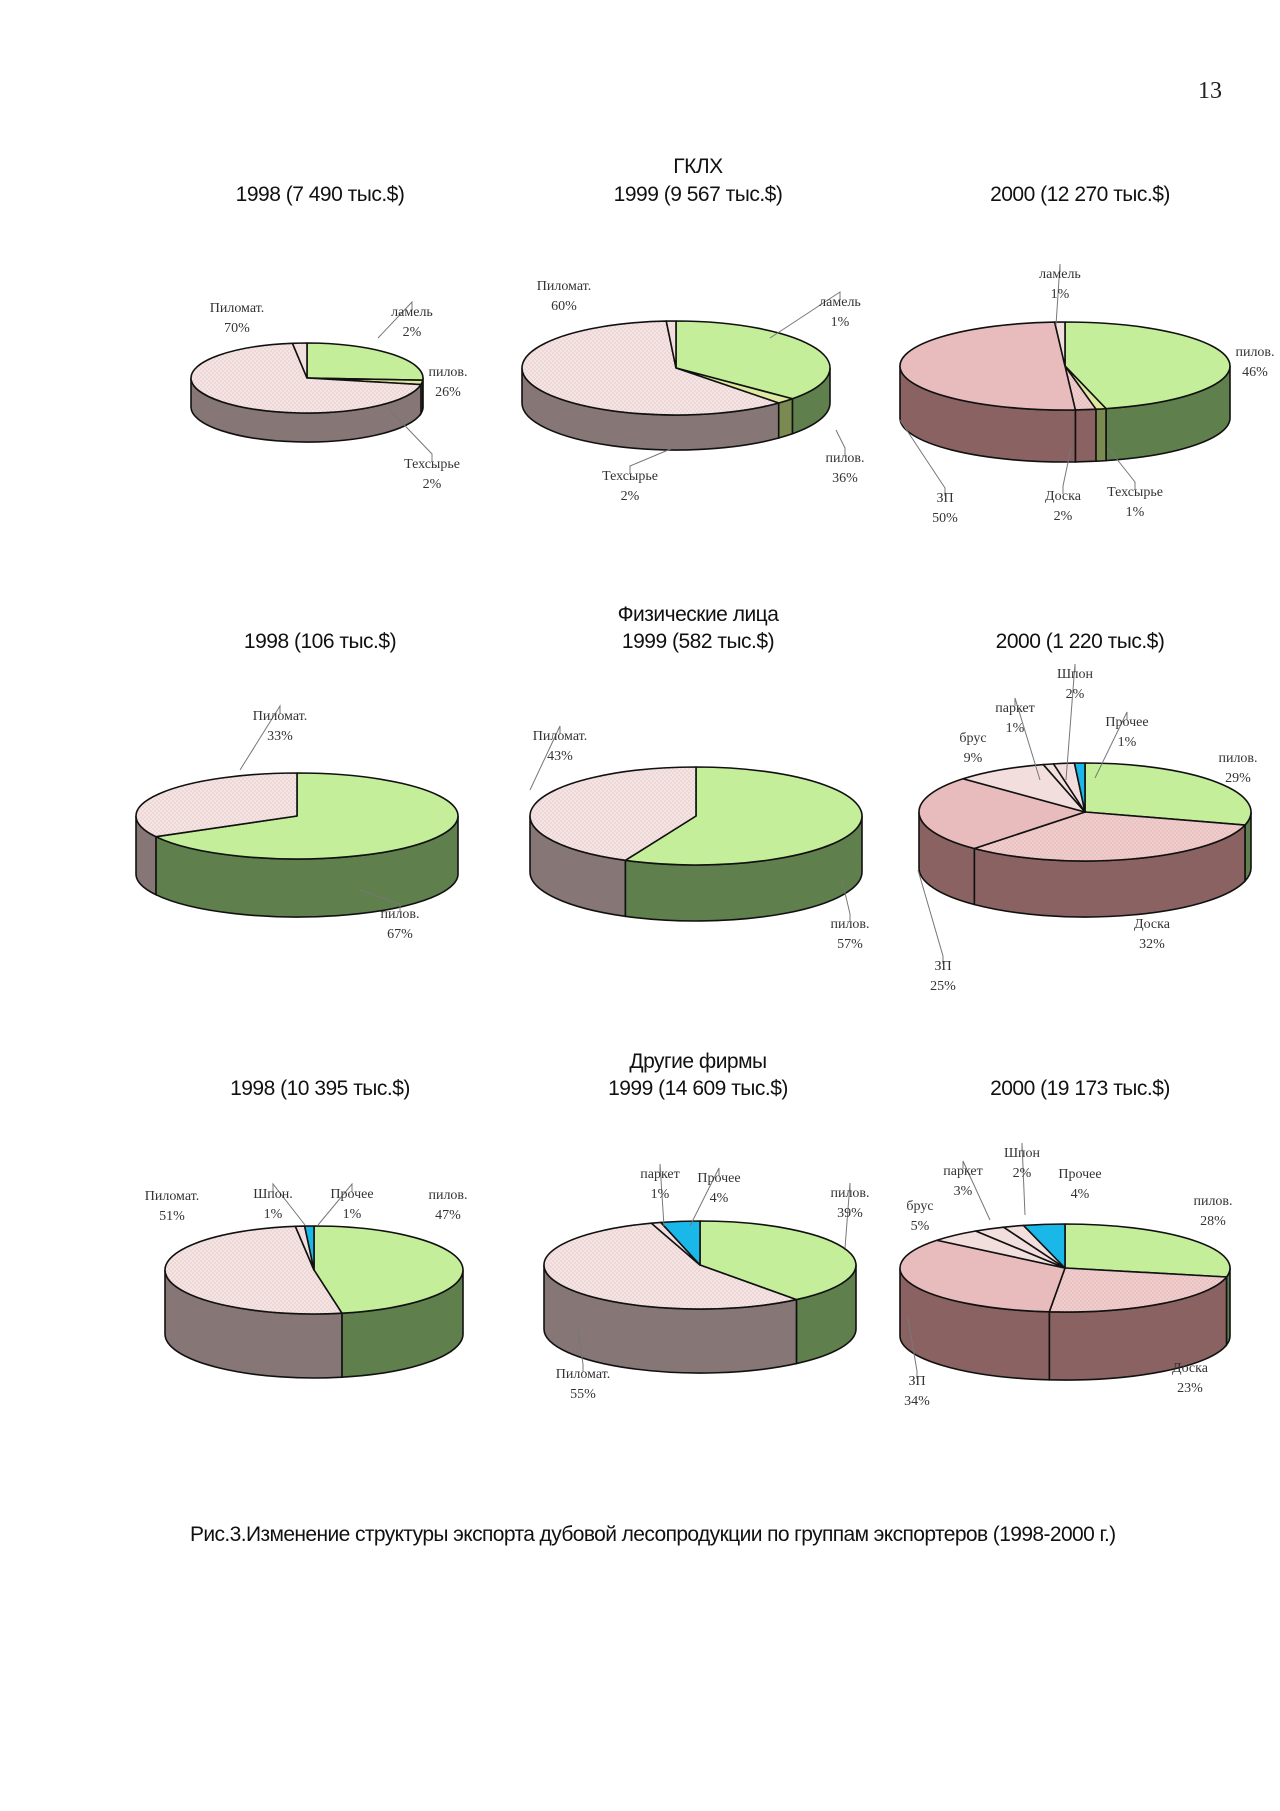 This screenshot has width=1280, height=1811. Describe the element at coordinates (942, 966) in the screenshot. I see `slice-label-individuals-2000-2: ЗП` at that location.